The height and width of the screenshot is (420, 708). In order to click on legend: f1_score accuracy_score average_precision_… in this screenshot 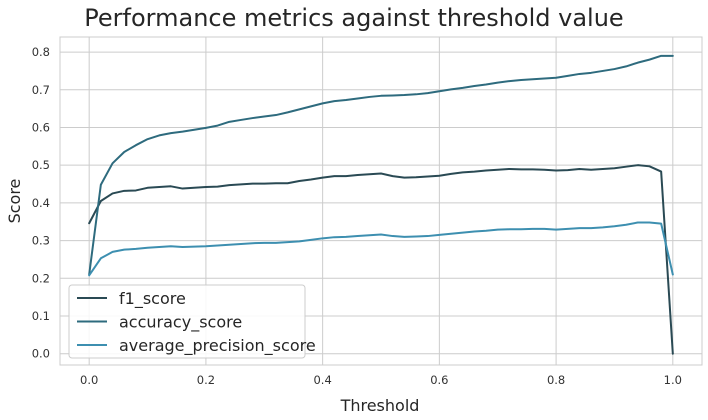, I will do `click(192, 321)`.